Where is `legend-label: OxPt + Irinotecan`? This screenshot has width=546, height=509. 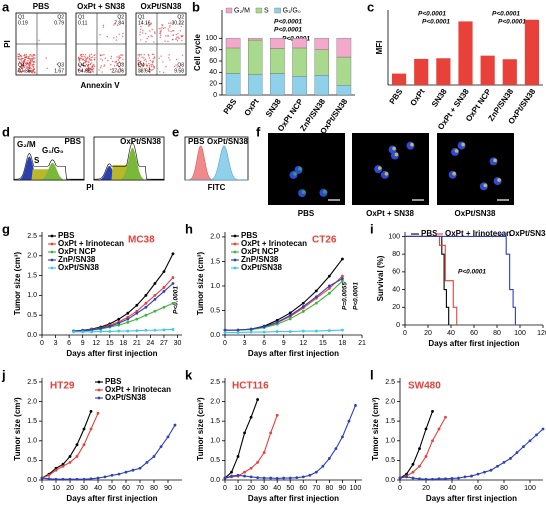
legend-label: OxPt + Irinotecan is located at coordinates (274, 243).